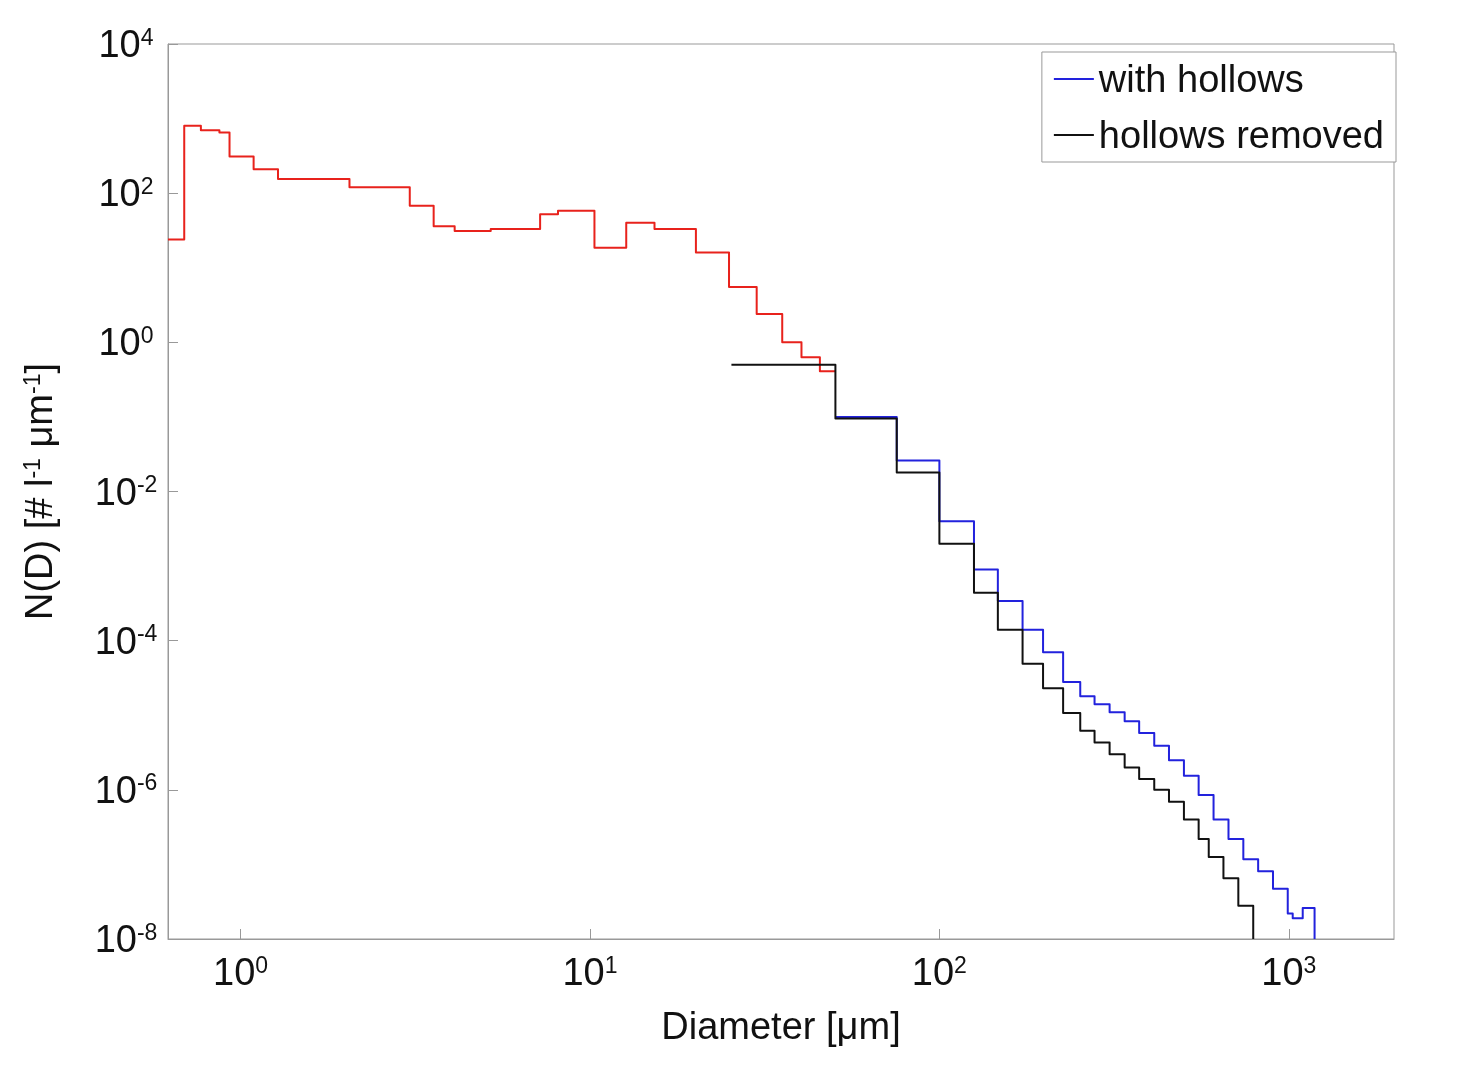 This screenshot has width=1466, height=1065. I want to click on legend-label: hollows removed, so click(1241, 135).